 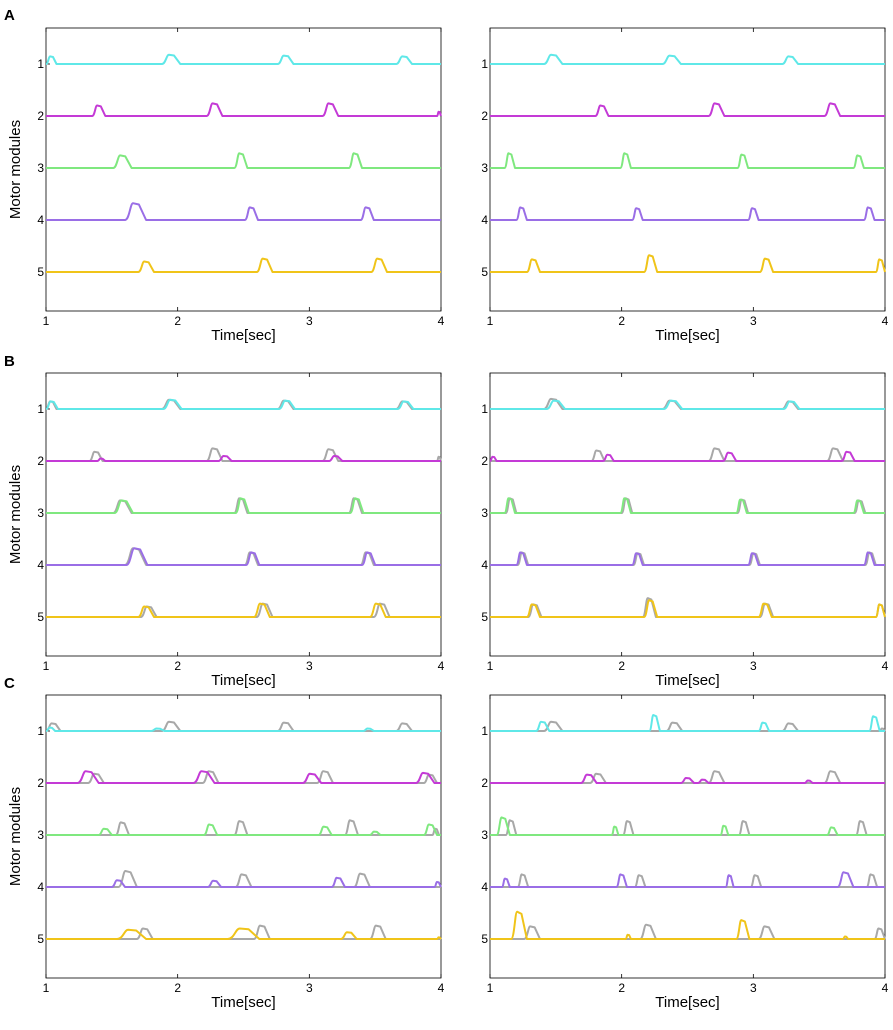 I want to click on panel-letter: B, so click(x=9, y=361).